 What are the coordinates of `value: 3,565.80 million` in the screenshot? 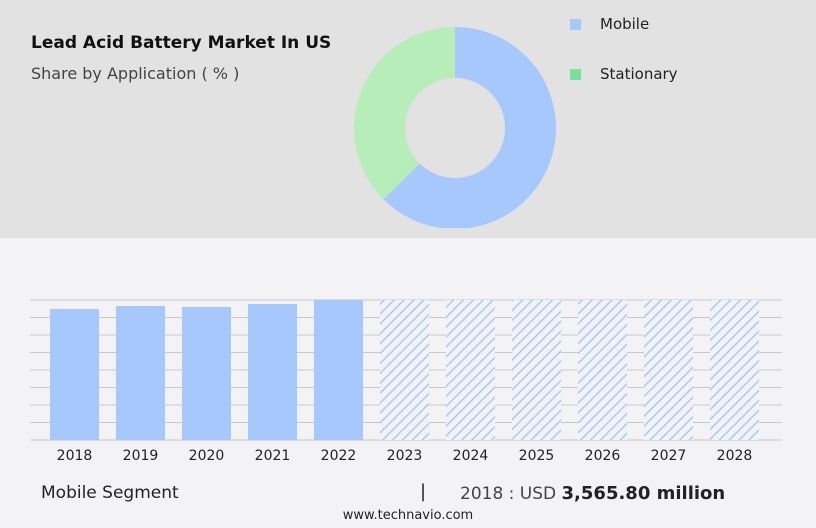 It's located at (643, 493).